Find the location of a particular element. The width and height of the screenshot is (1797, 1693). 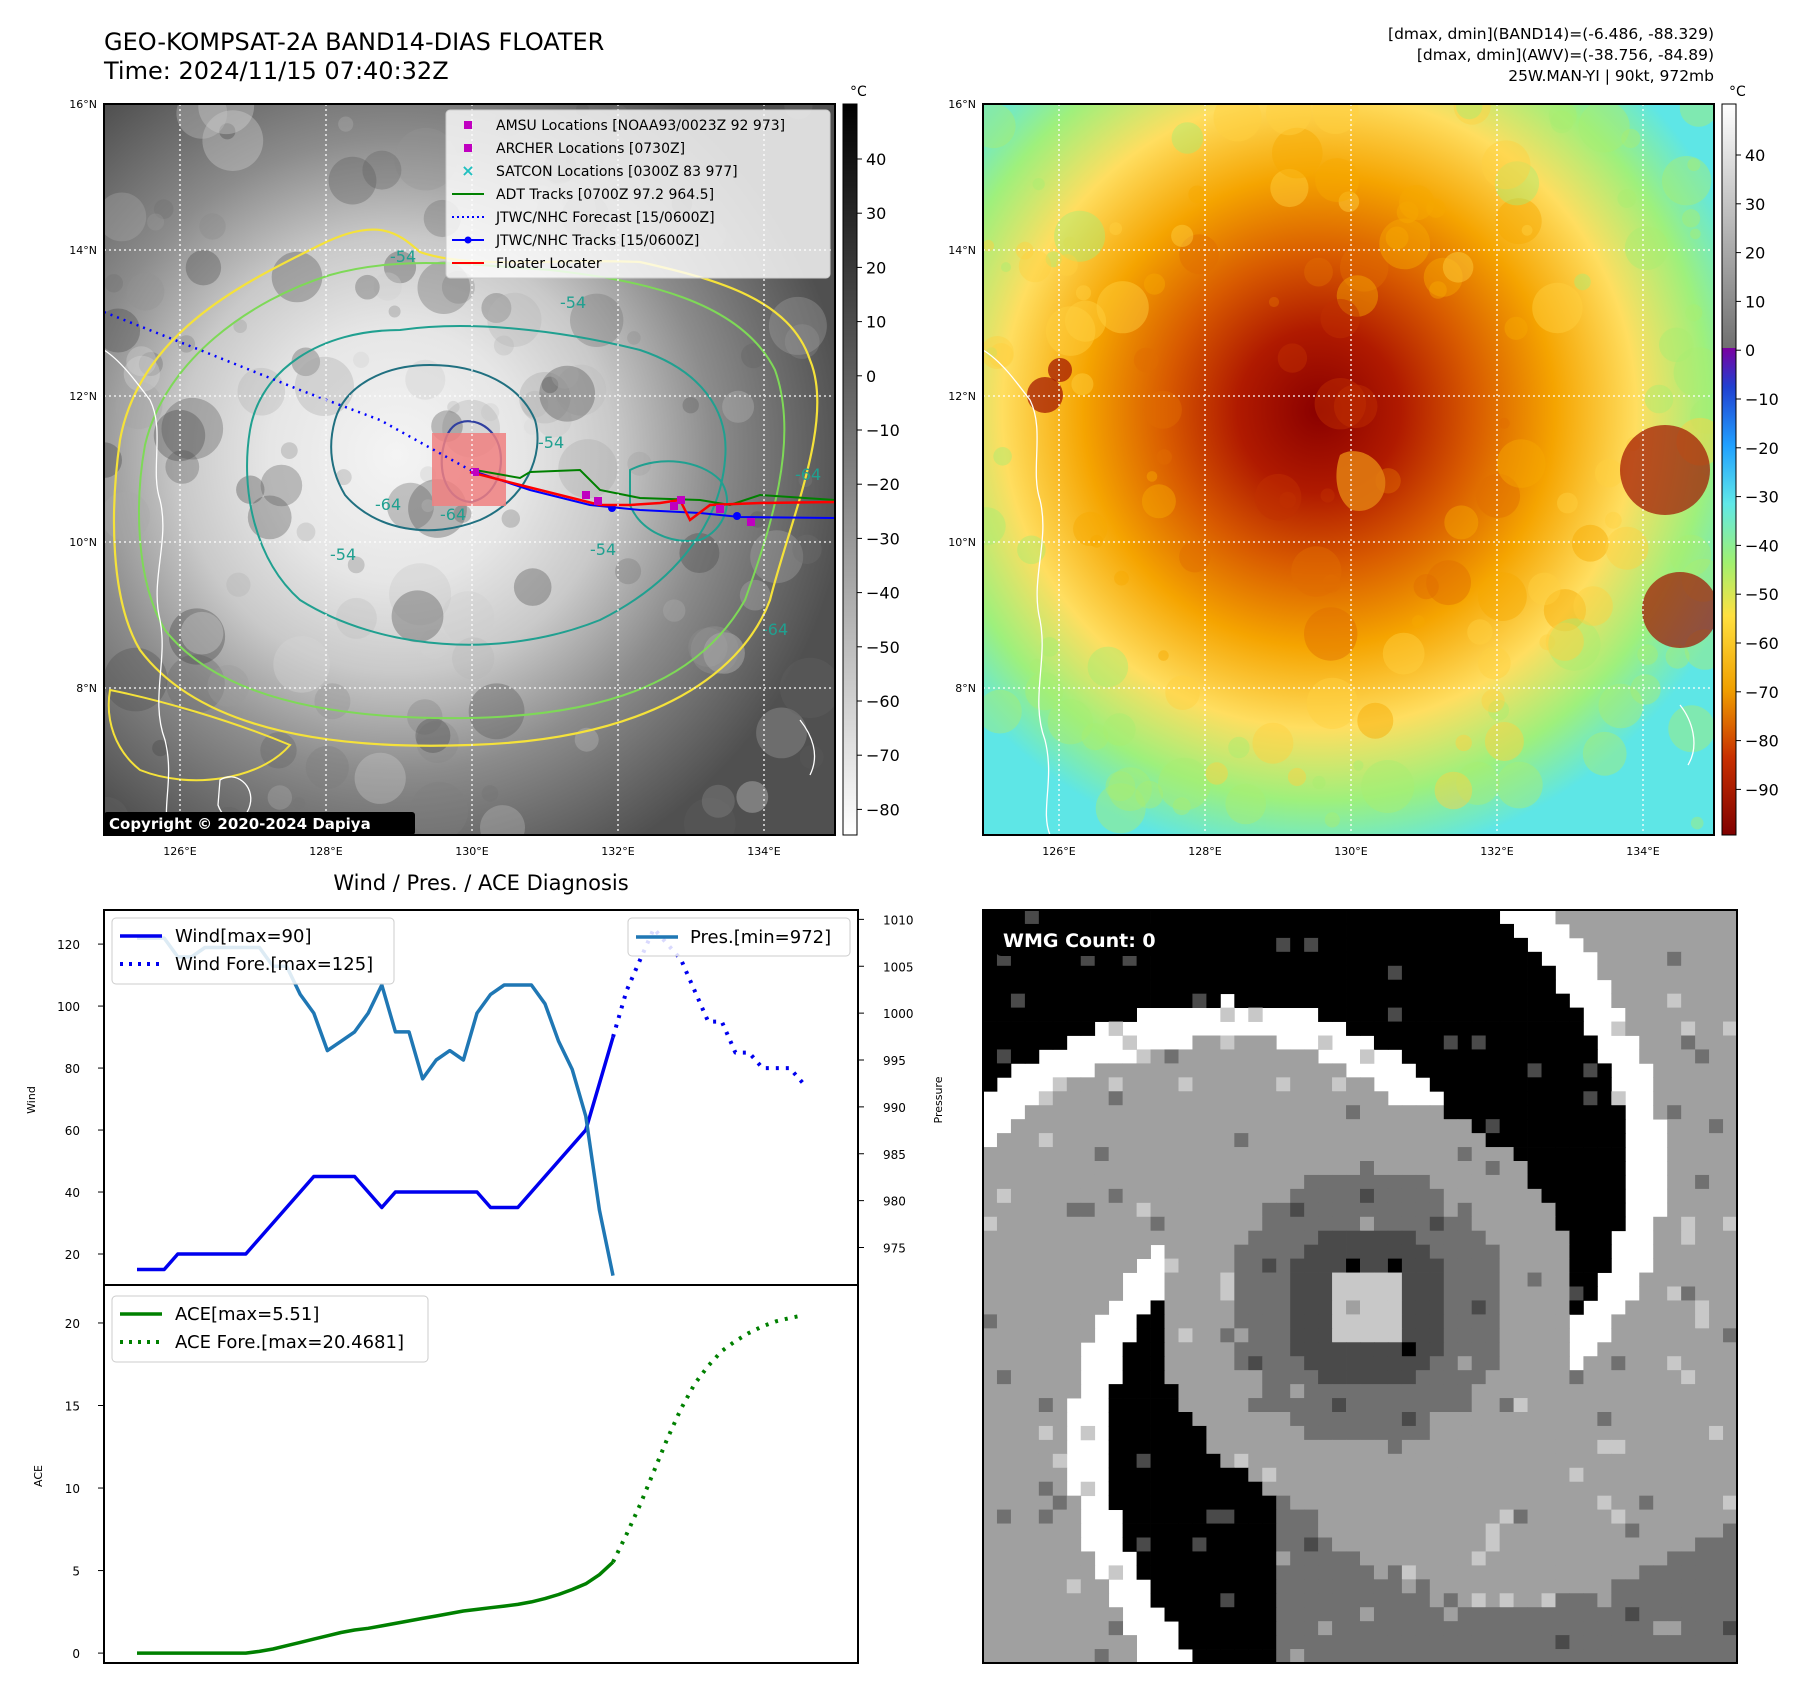

contour-inner-teal is located at coordinates (434, 447).